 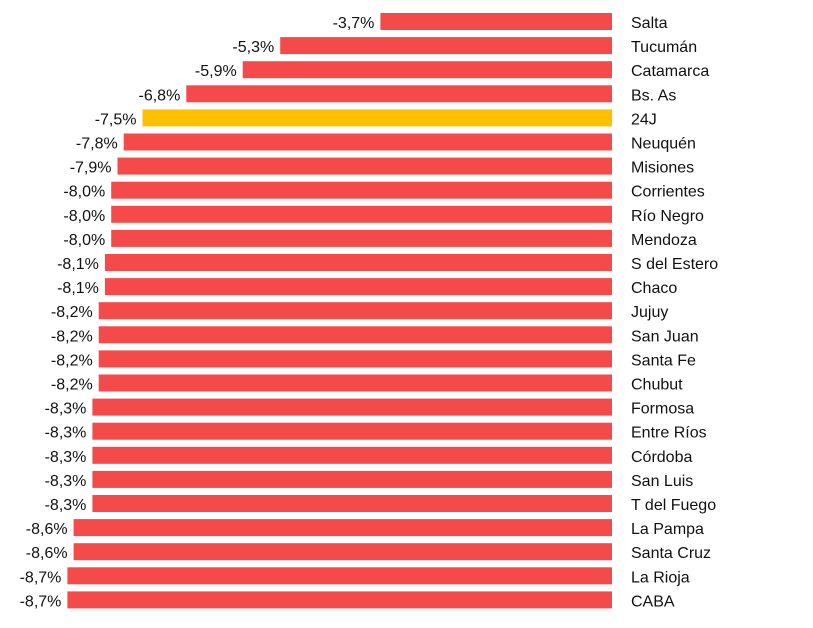 What do you see at coordinates (662, 481) in the screenshot?
I see `category-label-19: San Luis` at bounding box center [662, 481].